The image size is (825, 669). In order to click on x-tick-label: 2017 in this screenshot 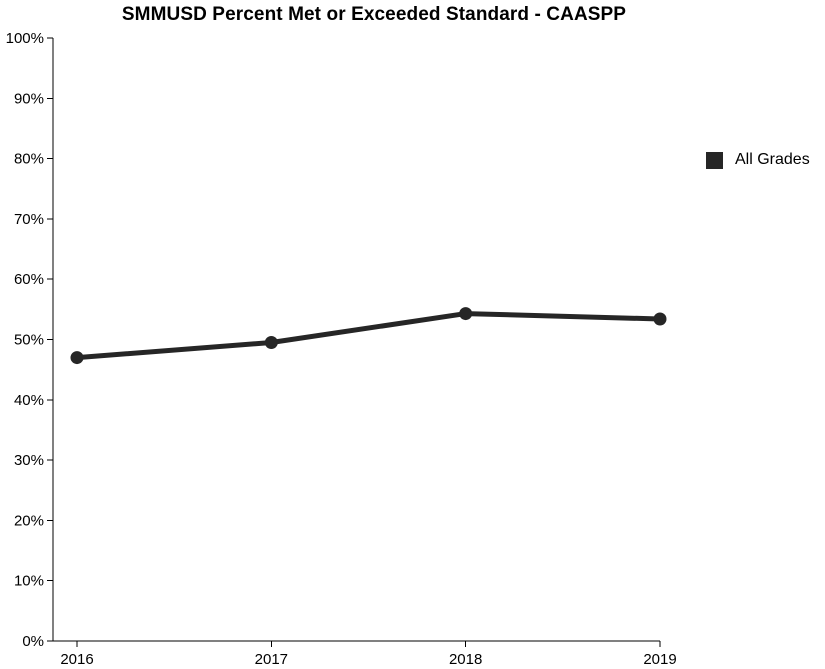, I will do `click(271, 659)`.